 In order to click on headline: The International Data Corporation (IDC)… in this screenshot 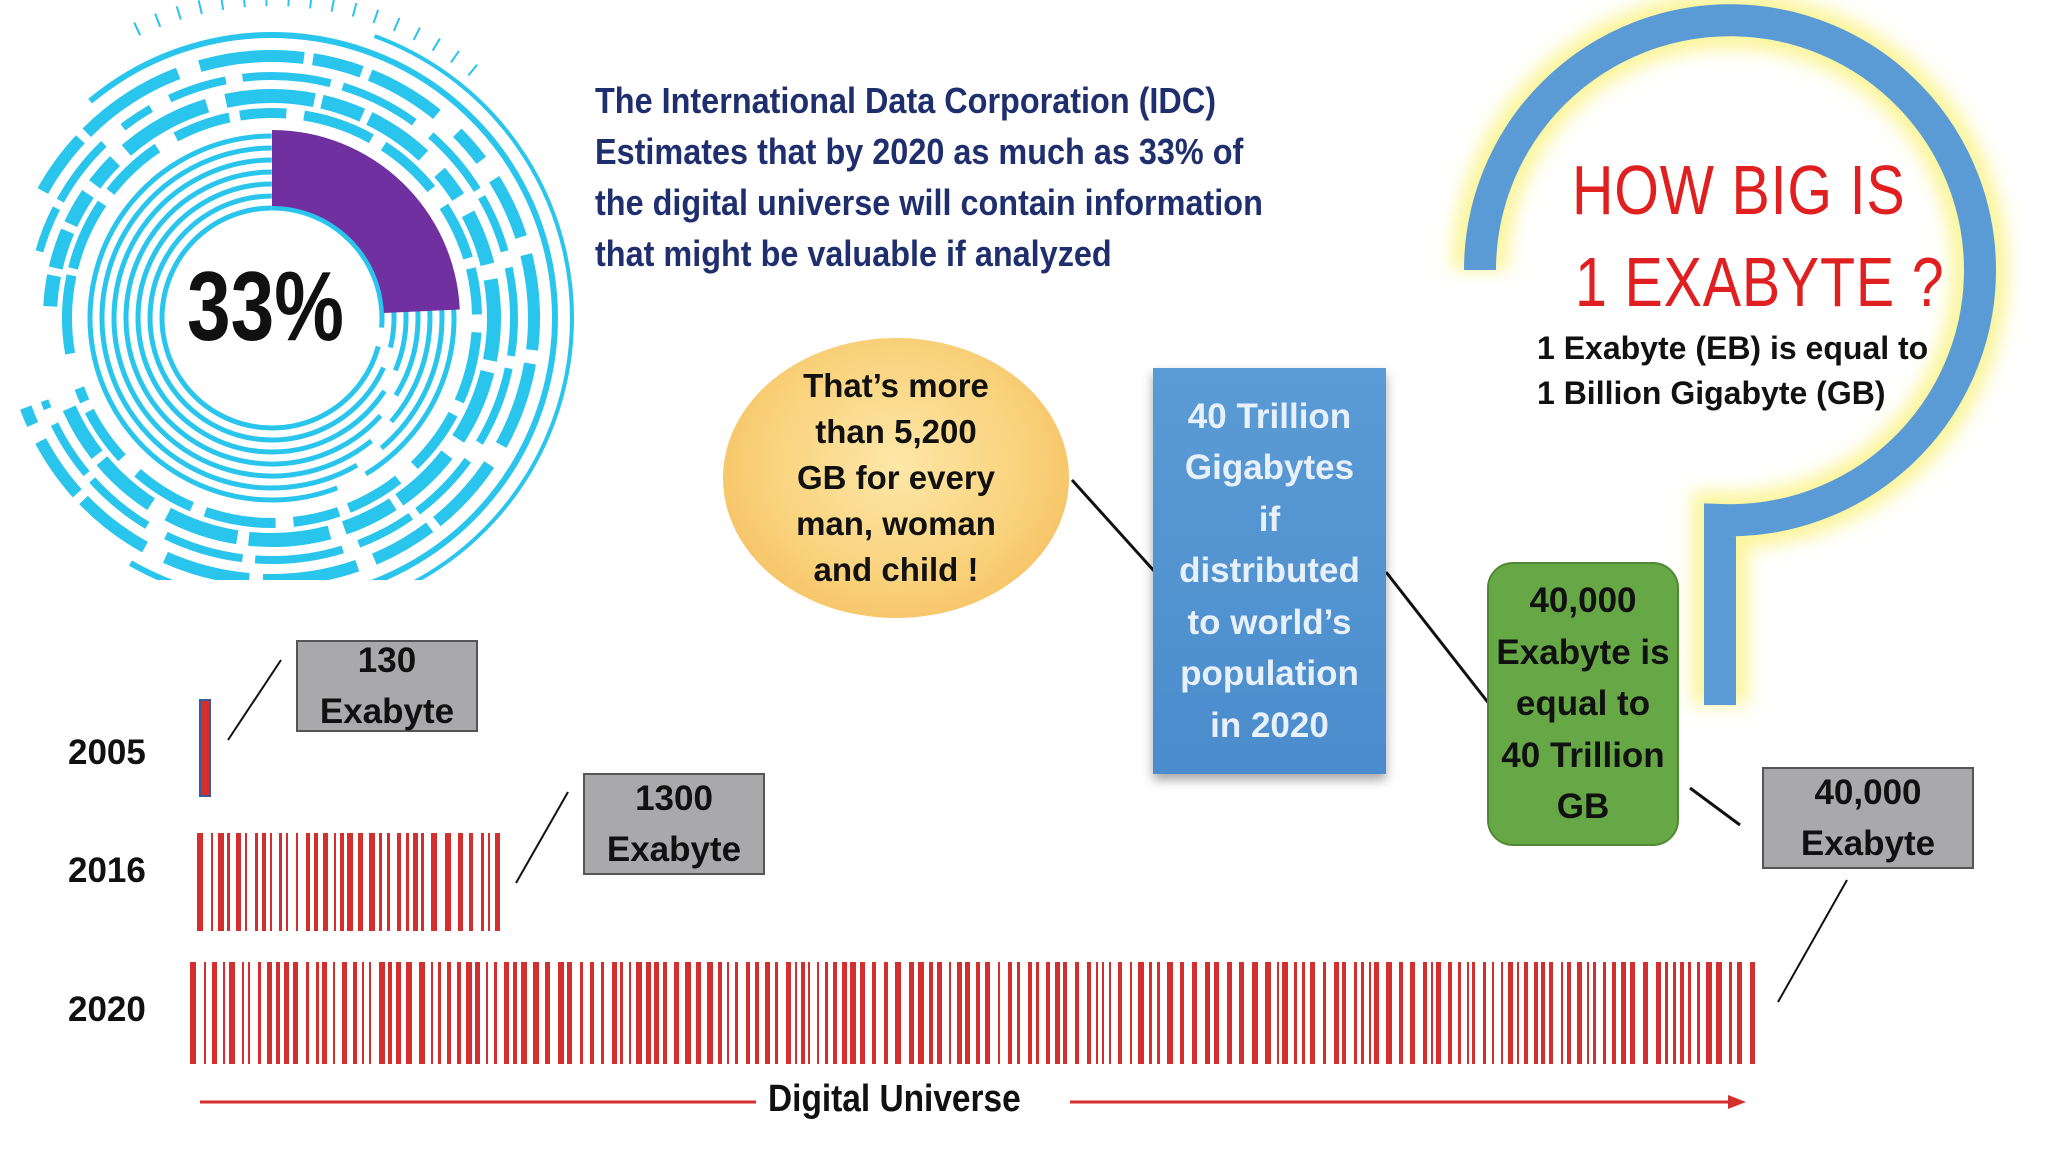, I will do `click(937, 177)`.